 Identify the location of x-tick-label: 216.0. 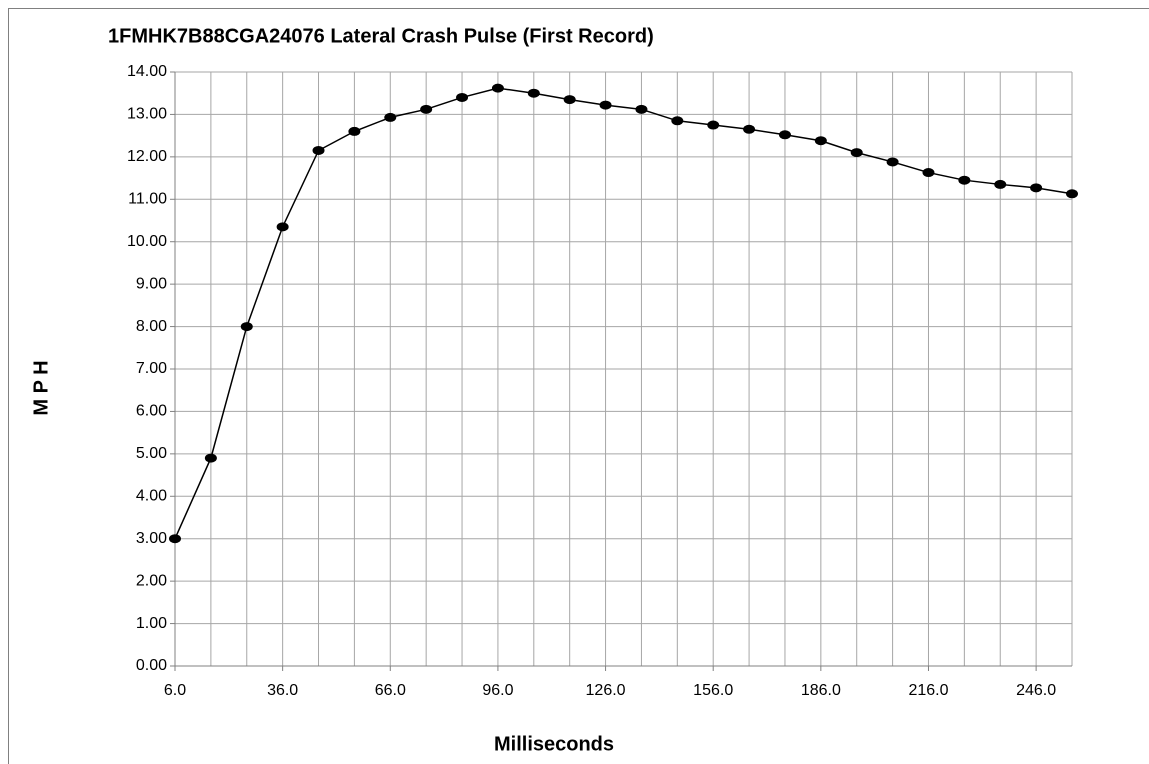
(928, 690).